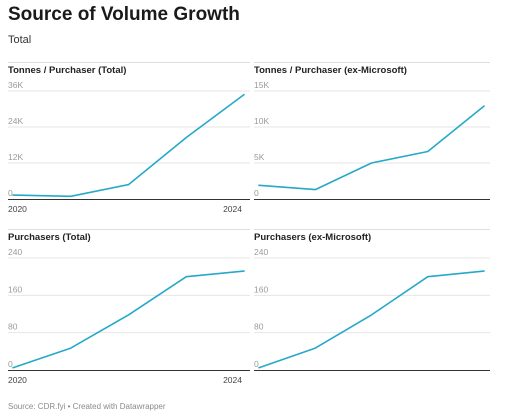  Describe the element at coordinates (15, 121) in the screenshot. I see `y-tick-label: 24K` at that location.